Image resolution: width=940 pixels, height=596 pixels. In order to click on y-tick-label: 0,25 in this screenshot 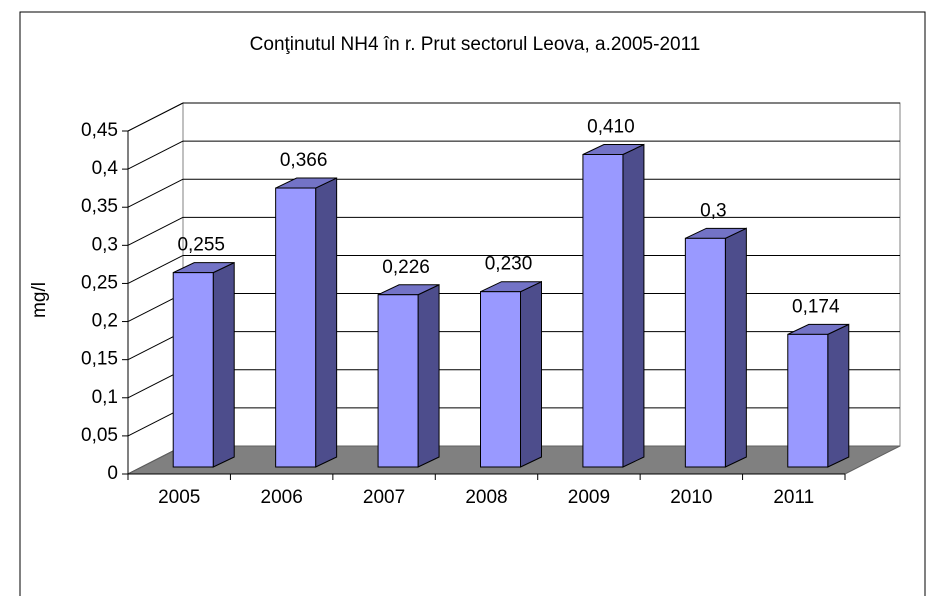, I will do `click(99, 282)`.